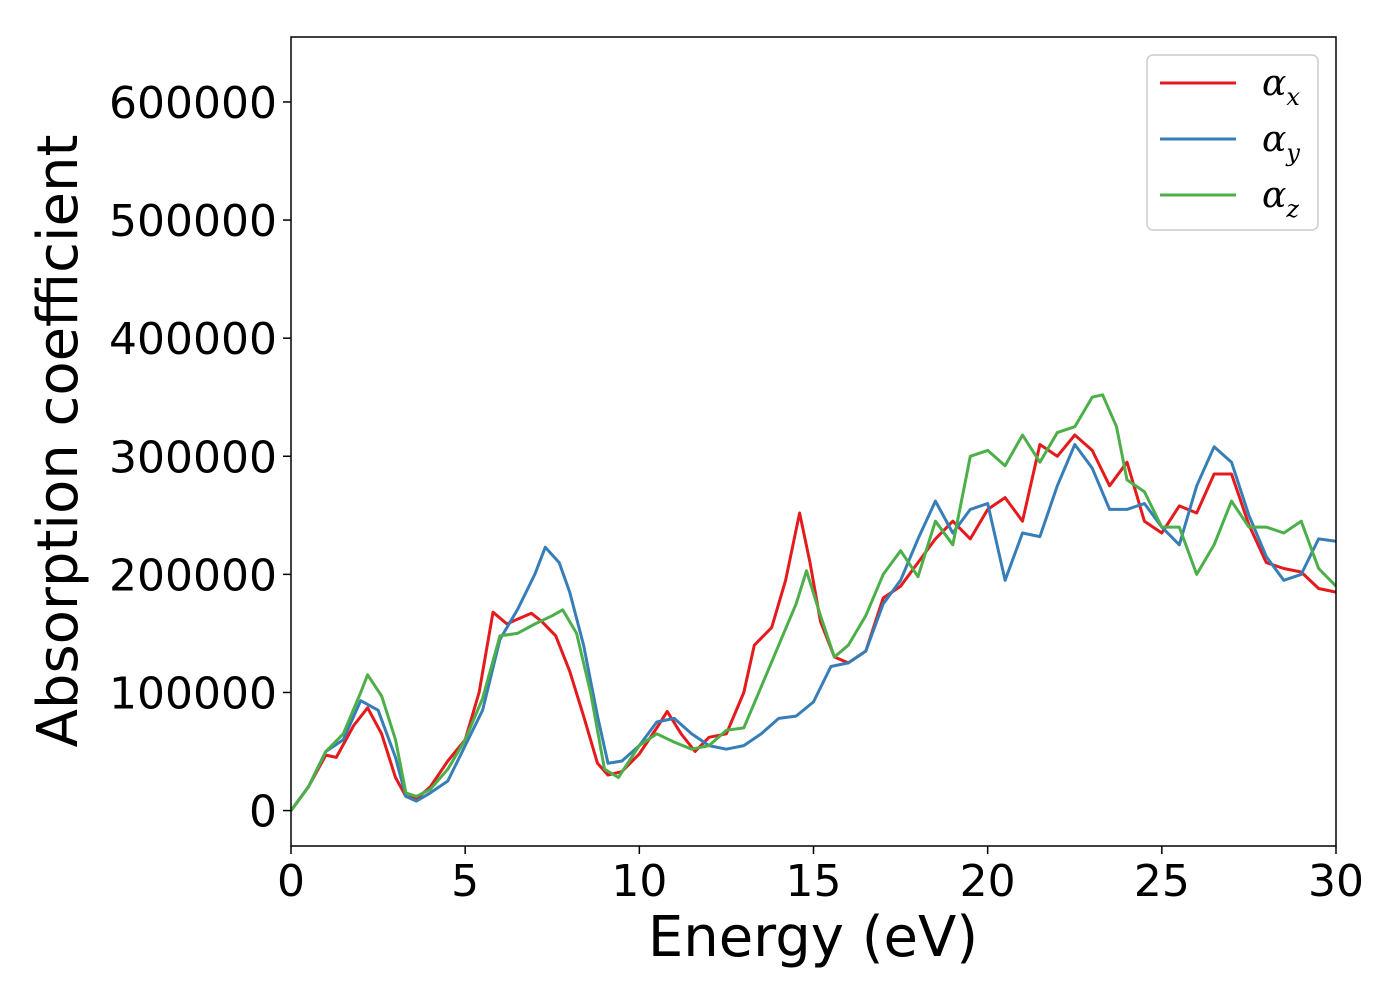  Describe the element at coordinates (193, 103) in the screenshot. I see `y-tick-label: 600000` at that location.